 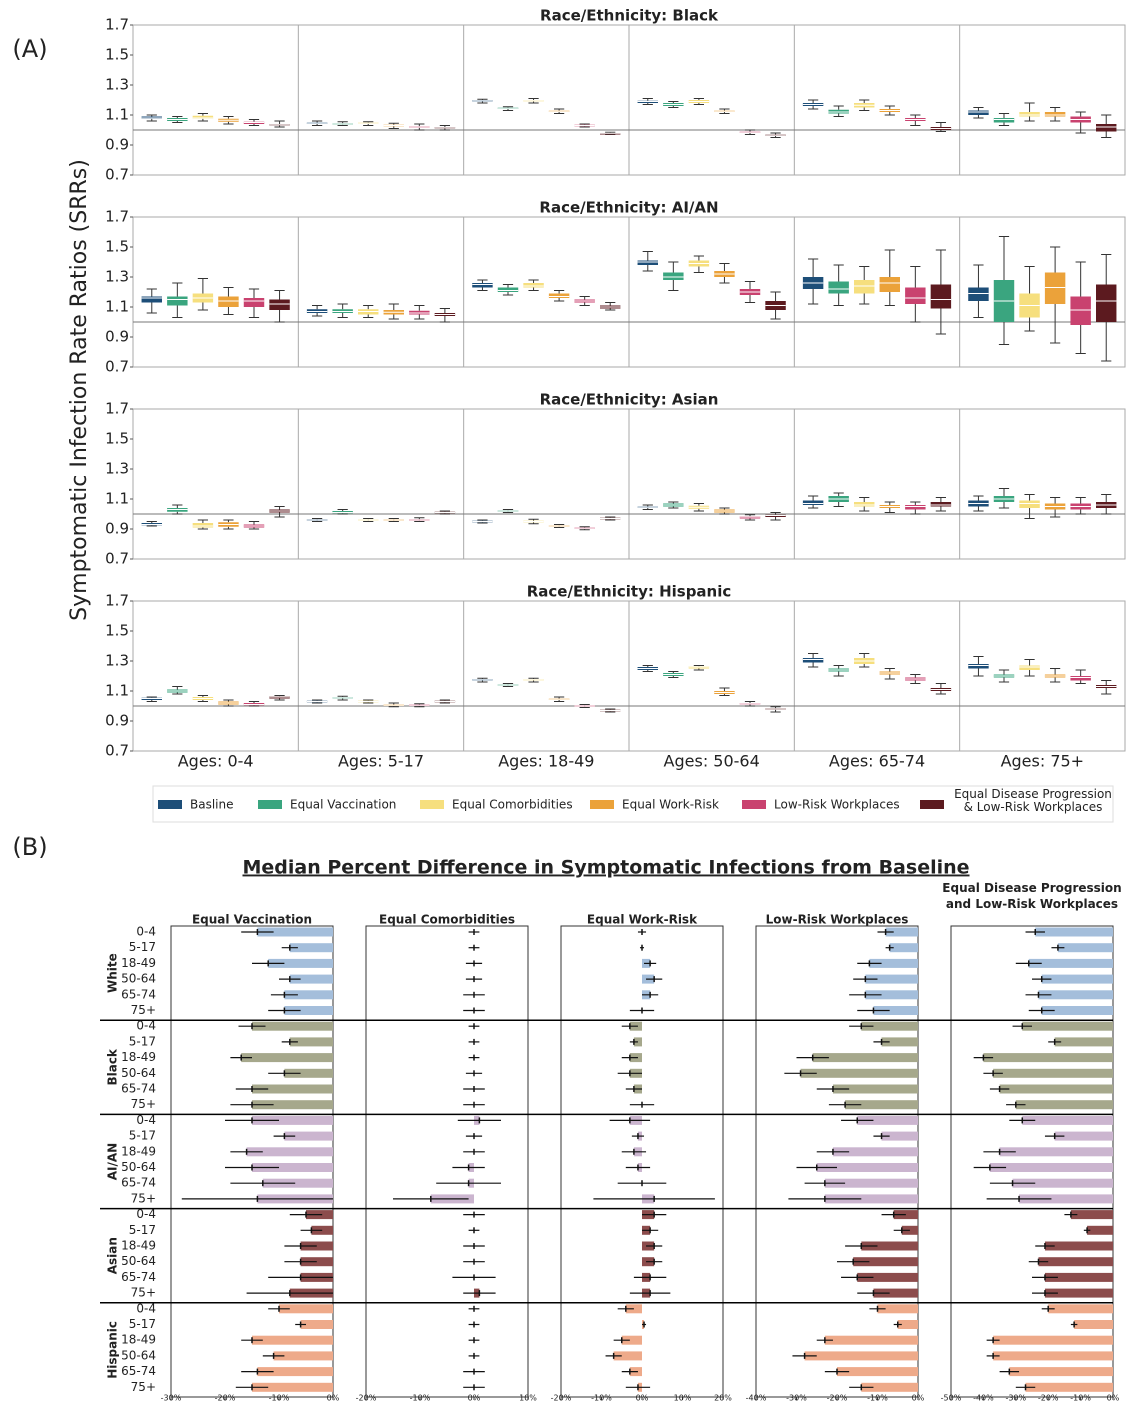 What do you see at coordinates (1113, 1398) in the screenshot?
I see `x-tick-label: 0%` at bounding box center [1113, 1398].